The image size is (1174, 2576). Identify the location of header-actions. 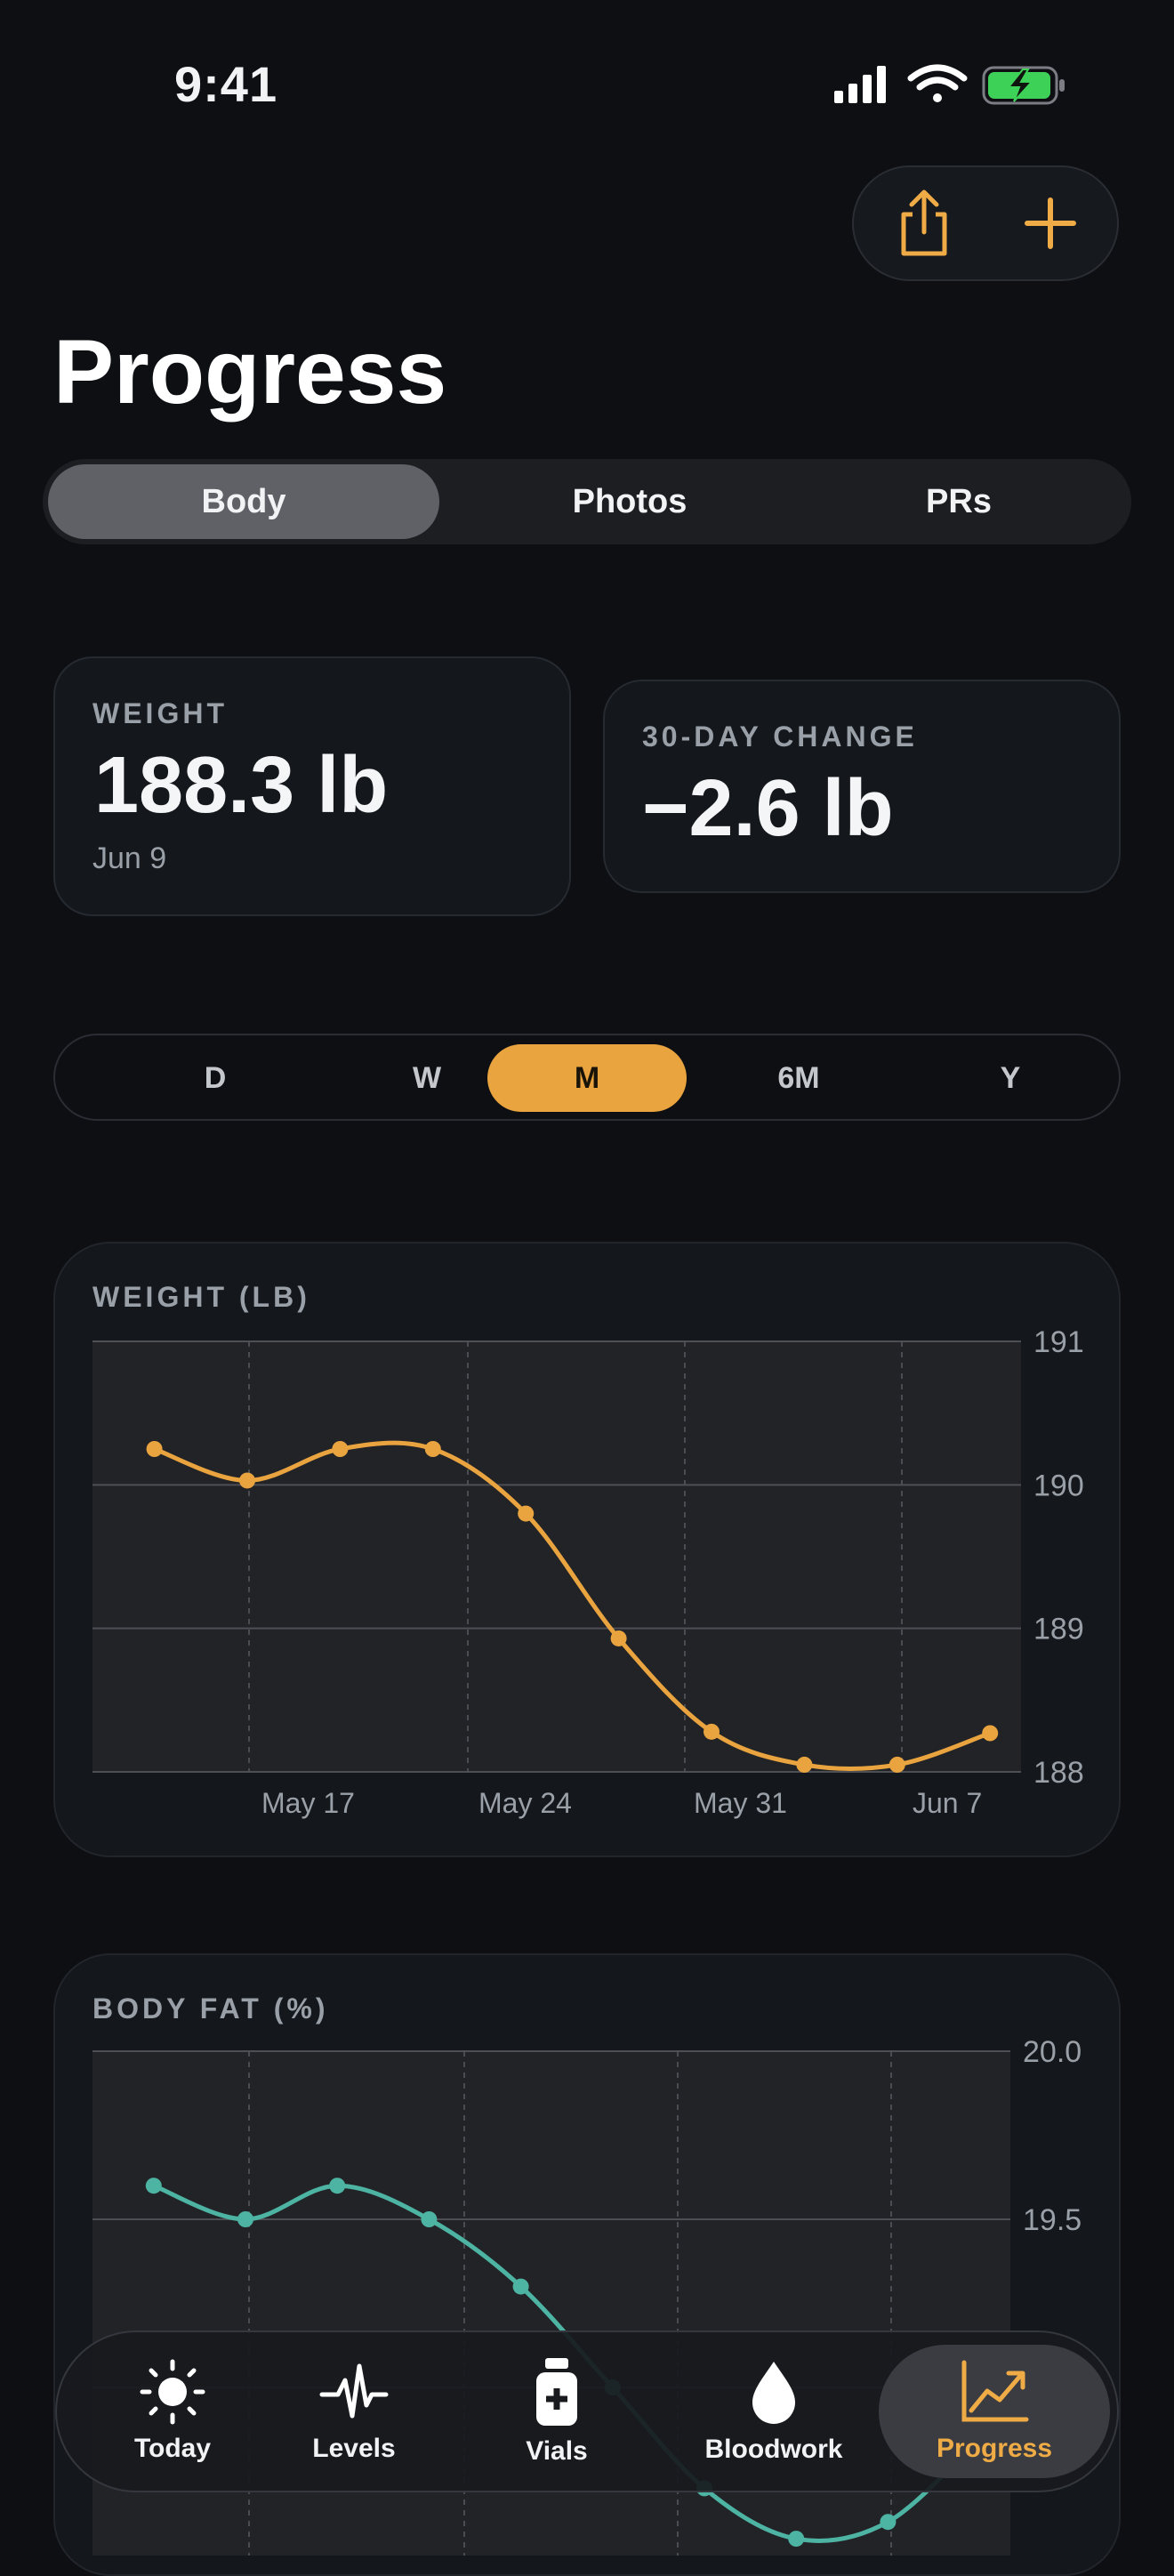
(986, 223).